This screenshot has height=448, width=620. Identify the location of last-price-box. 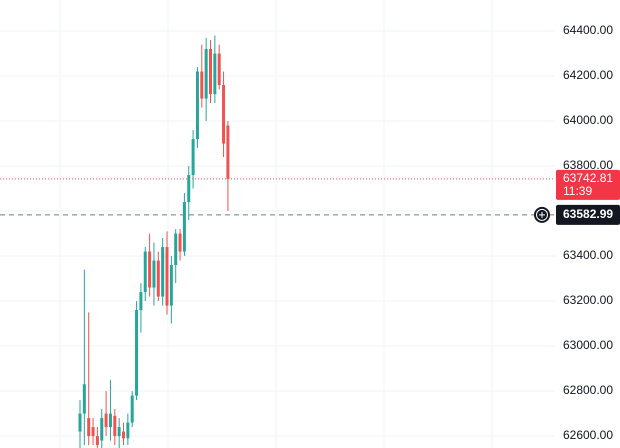
(588, 184).